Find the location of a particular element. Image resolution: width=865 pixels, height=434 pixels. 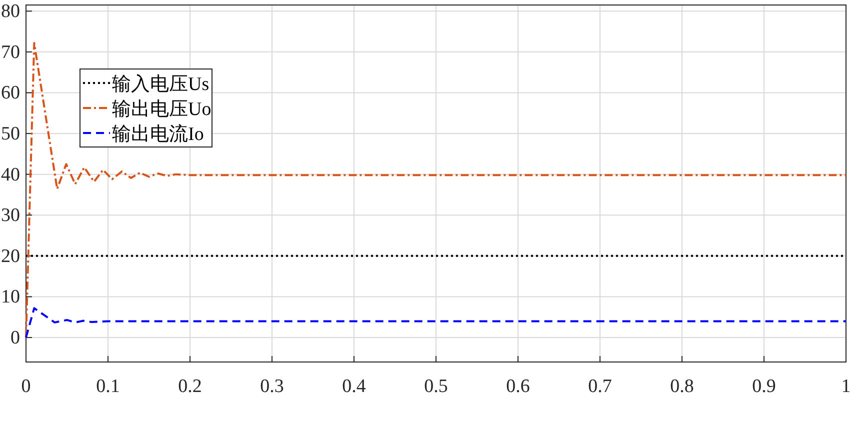

x-tick-label: 0.2 is located at coordinates (190, 386).